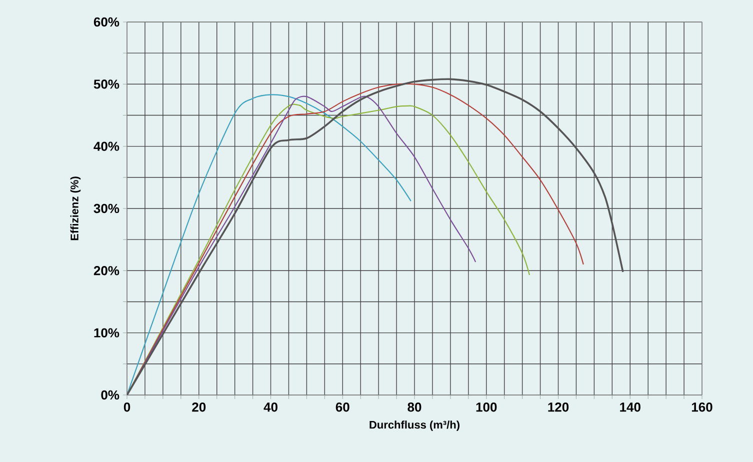 This screenshot has width=753, height=462. What do you see at coordinates (107, 209) in the screenshot?
I see `y-tick-label: 30%` at bounding box center [107, 209].